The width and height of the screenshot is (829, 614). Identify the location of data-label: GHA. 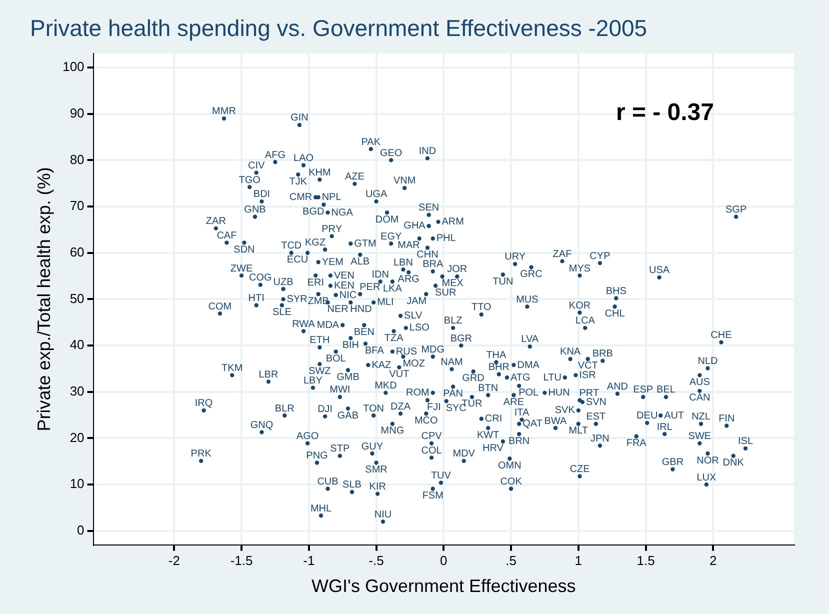
(415, 226).